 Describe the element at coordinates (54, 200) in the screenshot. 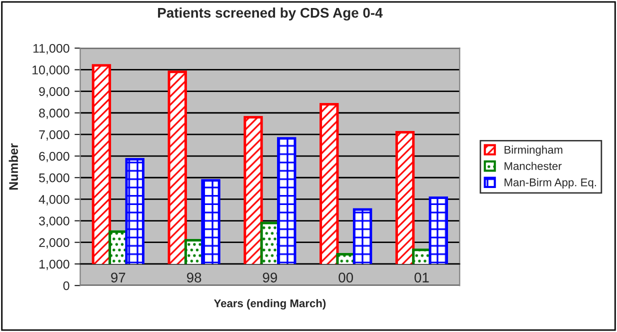

I see `y-tick-label: 4,000` at that location.